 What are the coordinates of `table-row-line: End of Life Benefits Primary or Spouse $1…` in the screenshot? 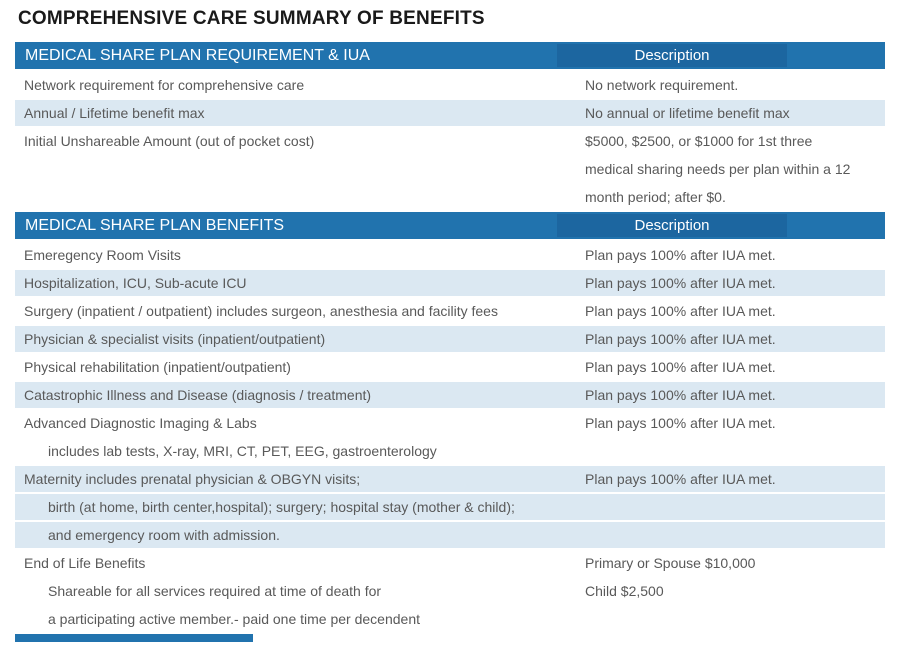 It's located at (450, 563).